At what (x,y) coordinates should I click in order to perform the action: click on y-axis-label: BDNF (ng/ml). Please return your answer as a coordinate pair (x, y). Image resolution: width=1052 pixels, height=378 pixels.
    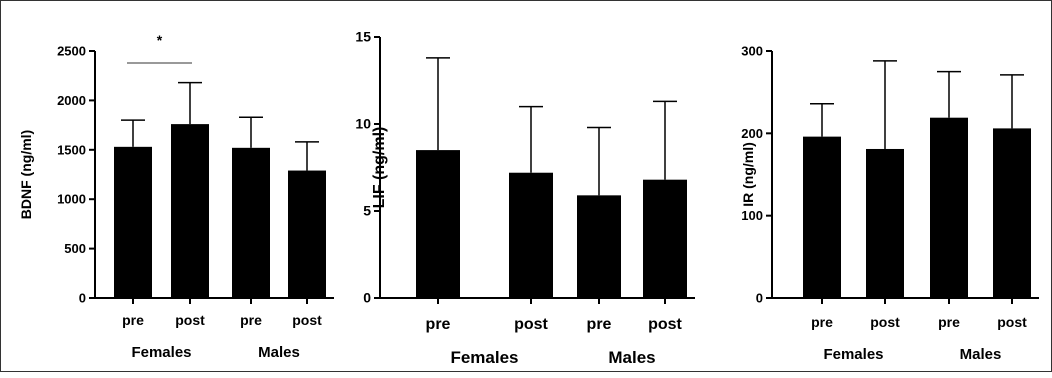
    Looking at the image, I should click on (26, 174).